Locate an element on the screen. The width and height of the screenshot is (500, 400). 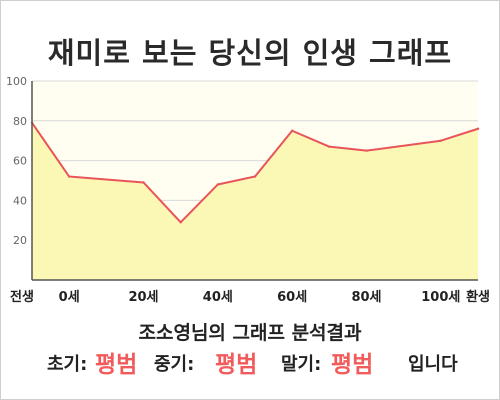
early-value: 평범 is located at coordinates (116, 365).